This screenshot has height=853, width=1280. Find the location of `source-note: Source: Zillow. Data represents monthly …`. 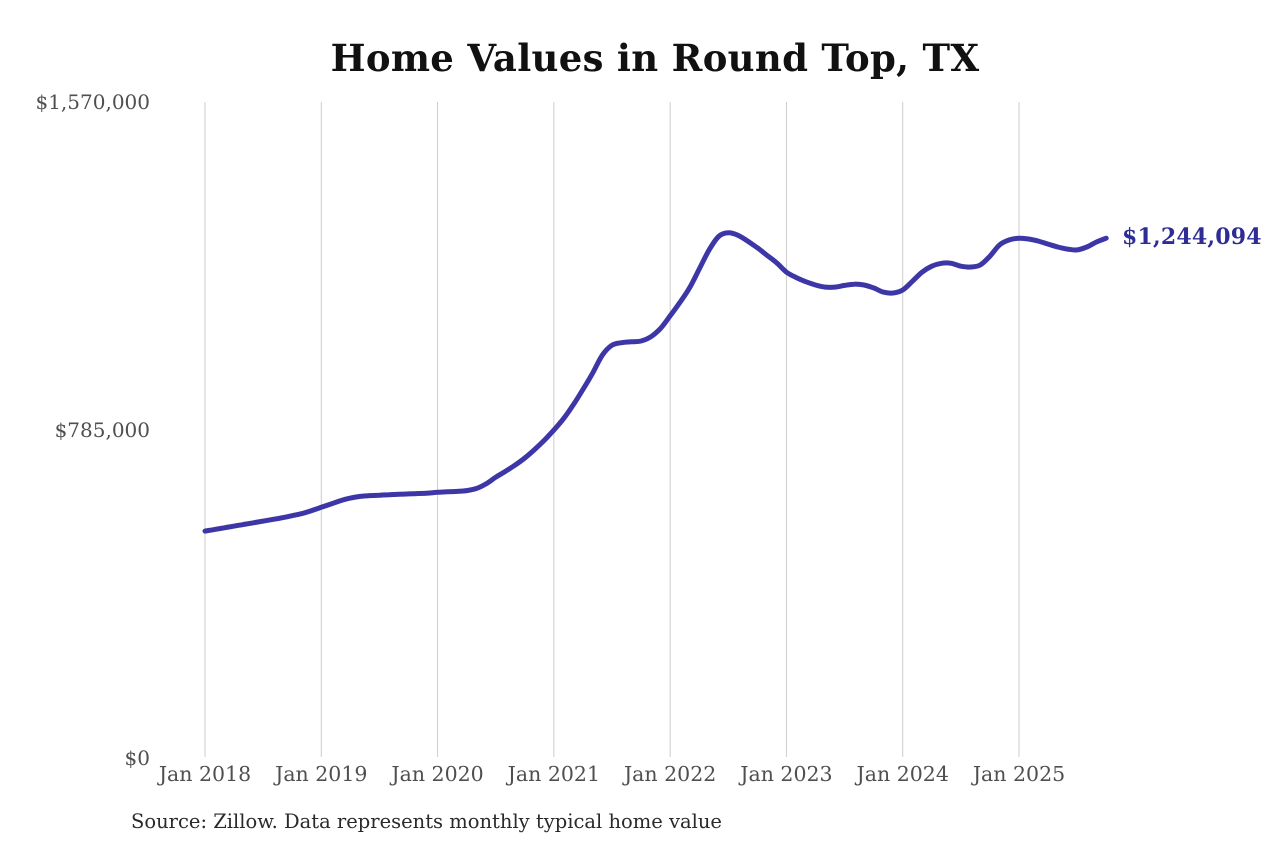

source-note: Source: Zillow. Data represents monthly … is located at coordinates (426, 821).